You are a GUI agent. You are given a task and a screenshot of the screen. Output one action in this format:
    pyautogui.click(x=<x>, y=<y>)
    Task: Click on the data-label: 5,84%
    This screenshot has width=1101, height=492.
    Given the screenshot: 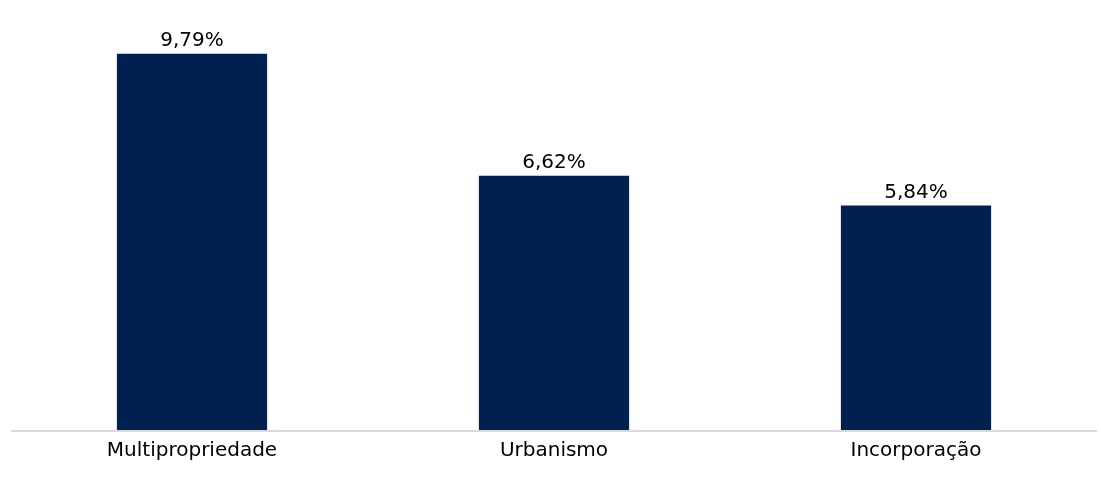 What is the action you would take?
    pyautogui.click(x=916, y=190)
    